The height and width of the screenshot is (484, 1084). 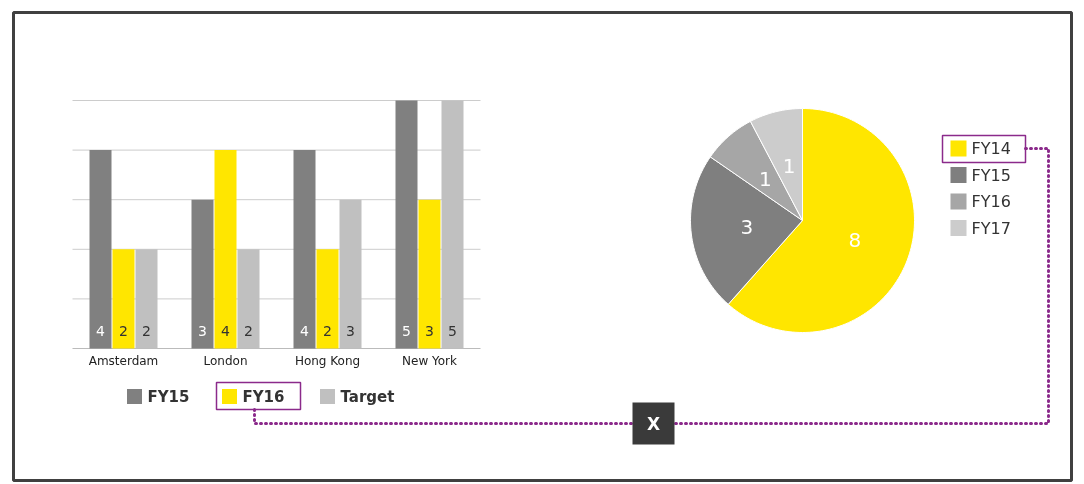 I want to click on data-label: 1, so click(x=765, y=178).